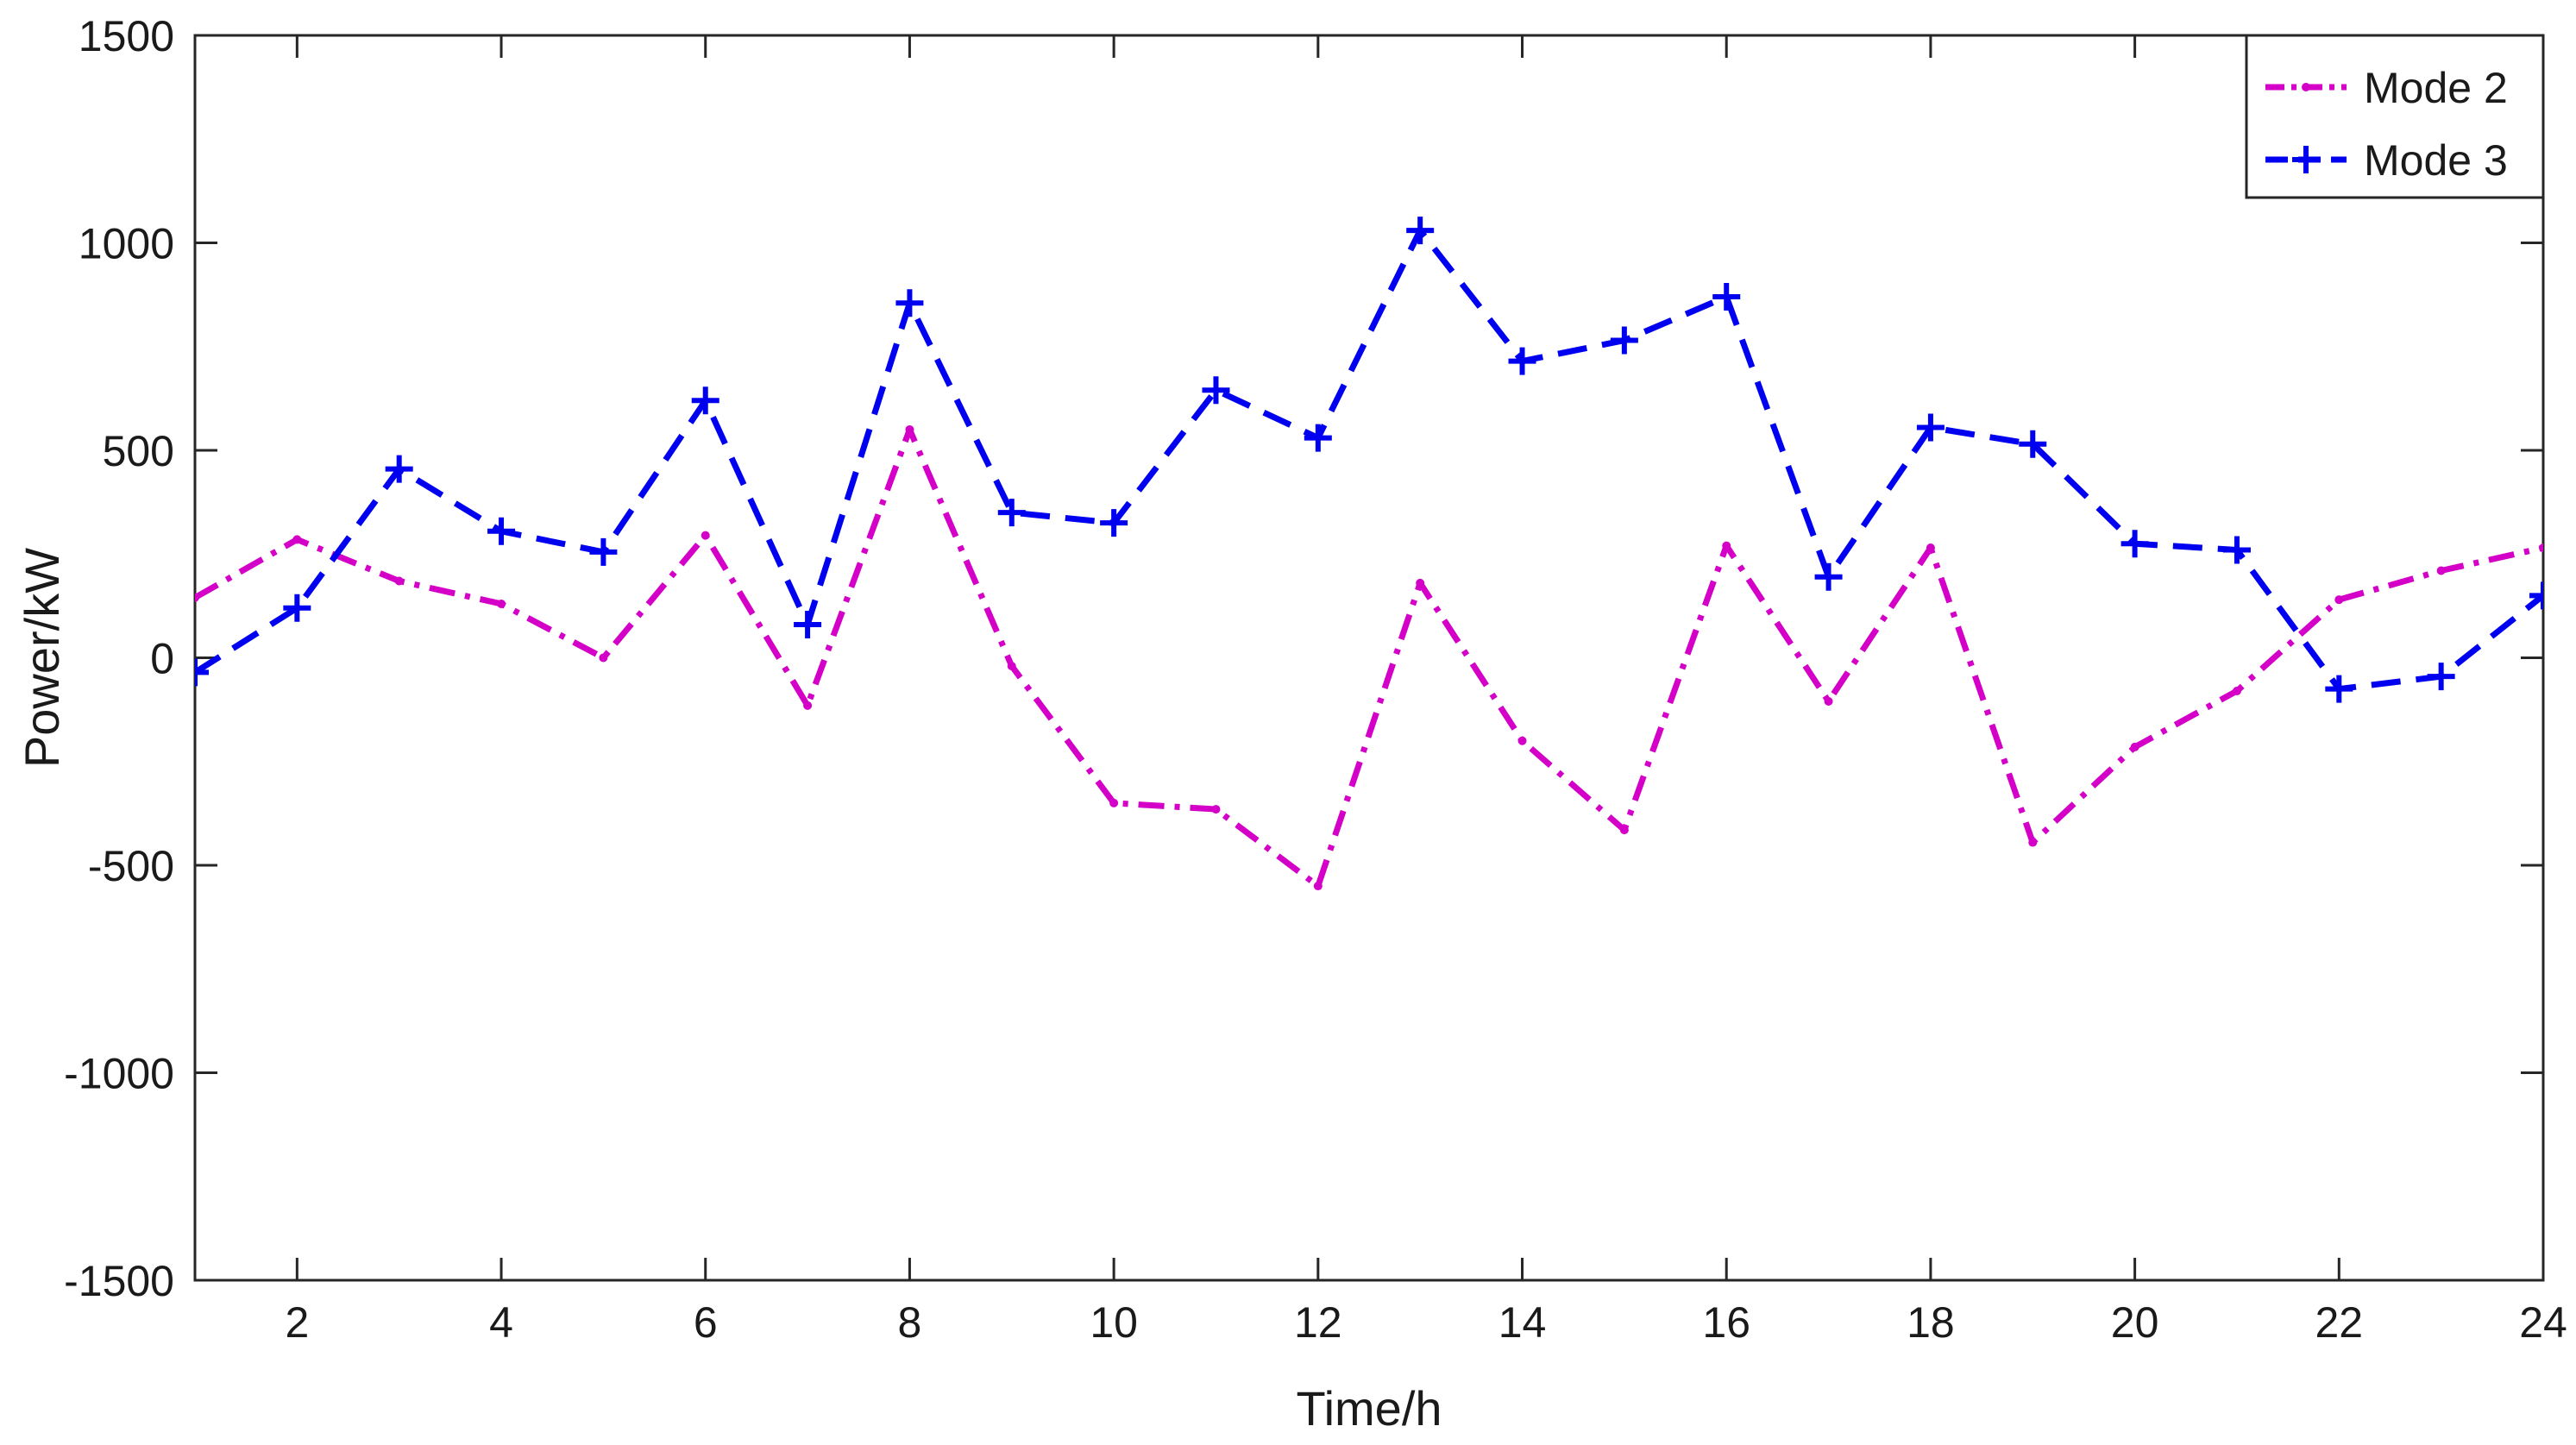 This screenshot has width=2576, height=1445. What do you see at coordinates (1369, 1408) in the screenshot?
I see `x-axis-label: Time/h` at bounding box center [1369, 1408].